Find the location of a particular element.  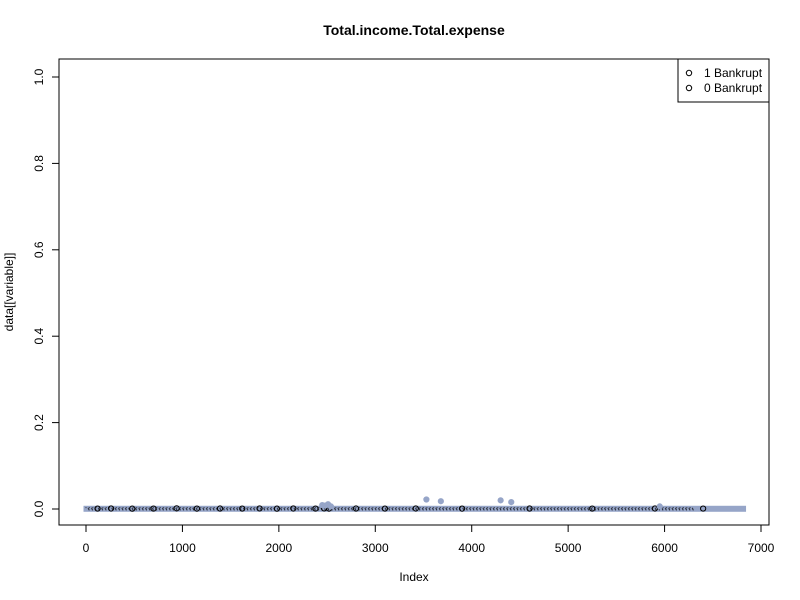

y-tick-label: 0.6 is located at coordinates (39, 249).